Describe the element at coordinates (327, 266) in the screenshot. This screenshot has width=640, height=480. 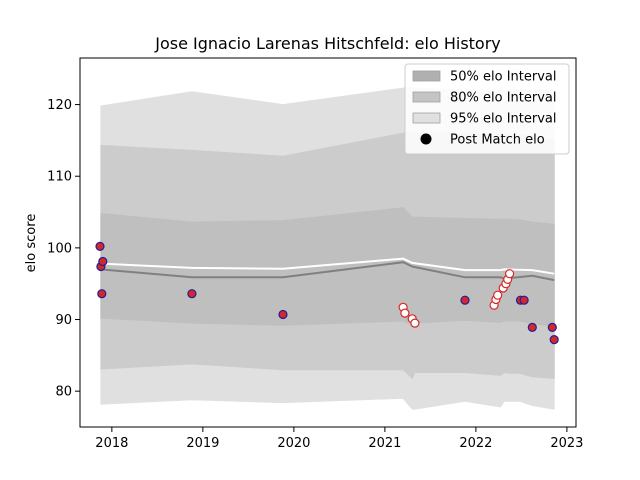
I see `mean-elo-line` at that location.